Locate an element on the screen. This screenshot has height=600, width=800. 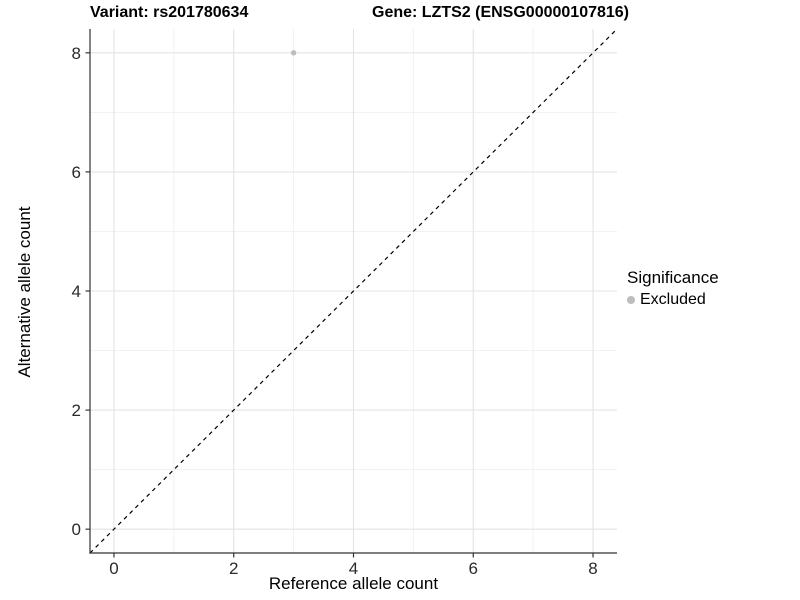
legend: Significance Excluded is located at coordinates (673, 288).